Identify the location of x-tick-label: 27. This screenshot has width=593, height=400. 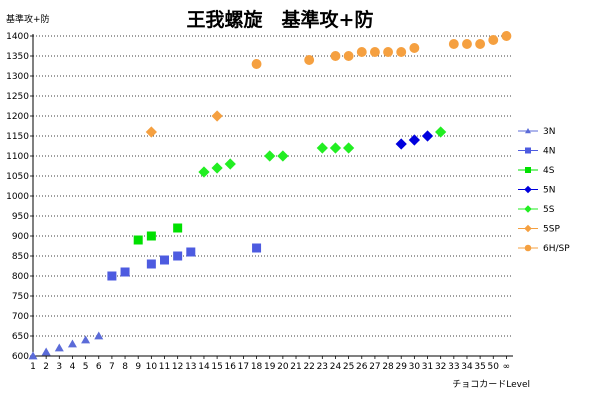
(374, 367).